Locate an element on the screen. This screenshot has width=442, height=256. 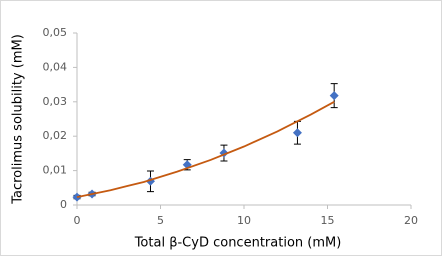
x-tick-label: 5 is located at coordinates (160, 220).